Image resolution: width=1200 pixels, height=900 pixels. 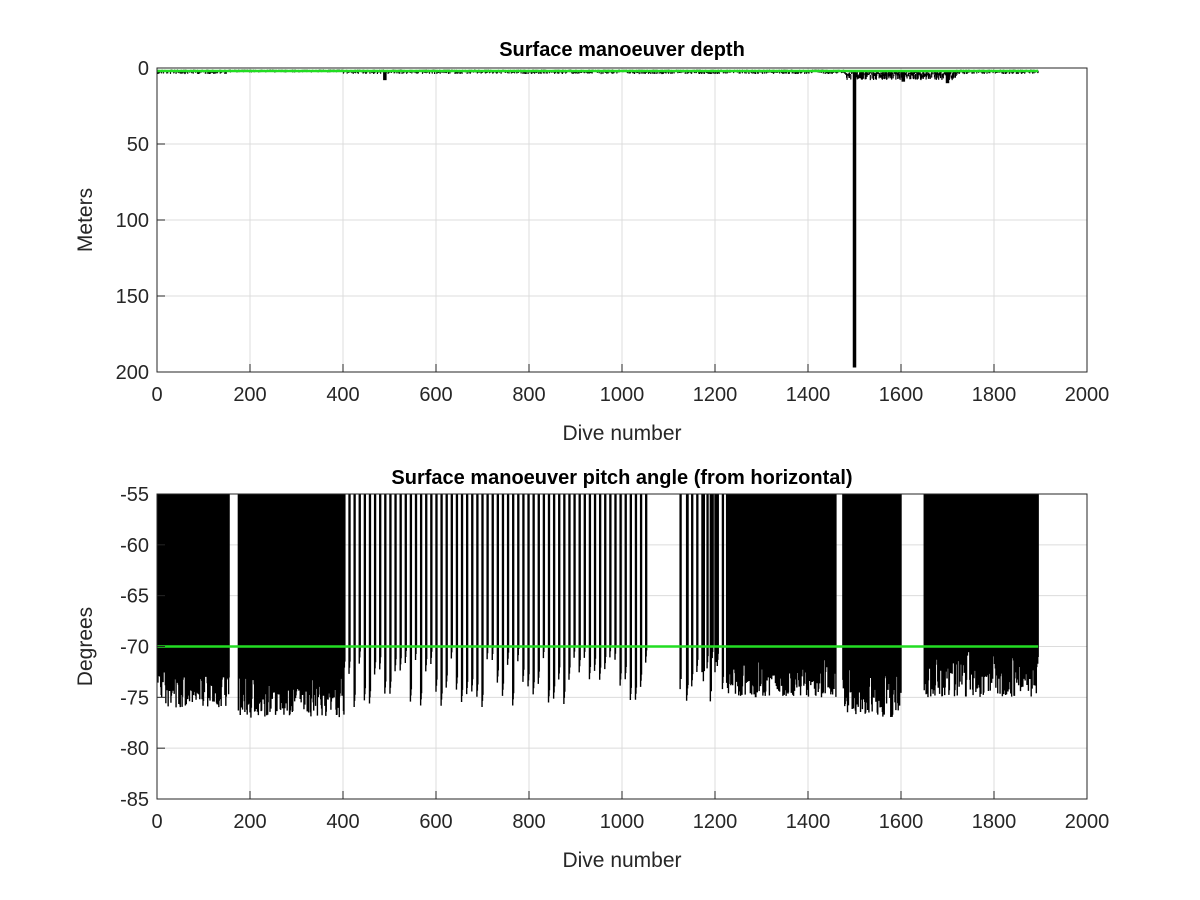 What do you see at coordinates (134, 698) in the screenshot?
I see `y-tick-label: -75` at bounding box center [134, 698].